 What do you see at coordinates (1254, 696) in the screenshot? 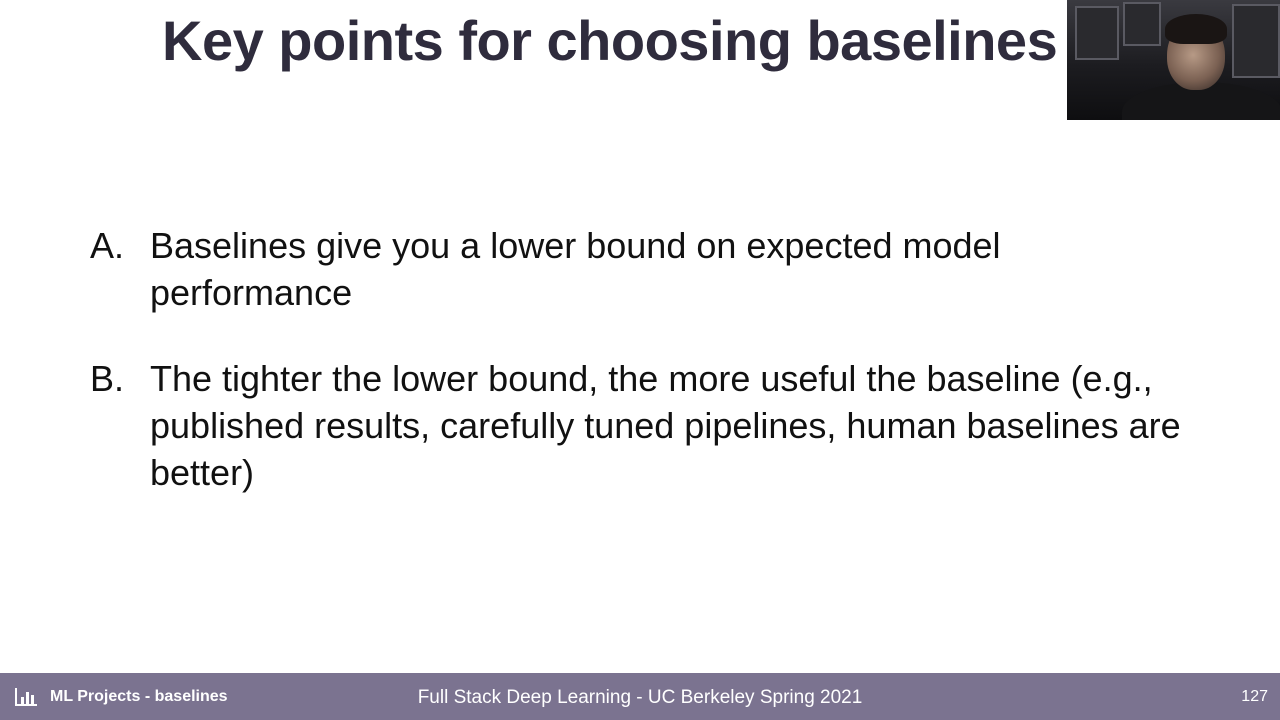
I see `page-number: 127` at bounding box center [1254, 696].